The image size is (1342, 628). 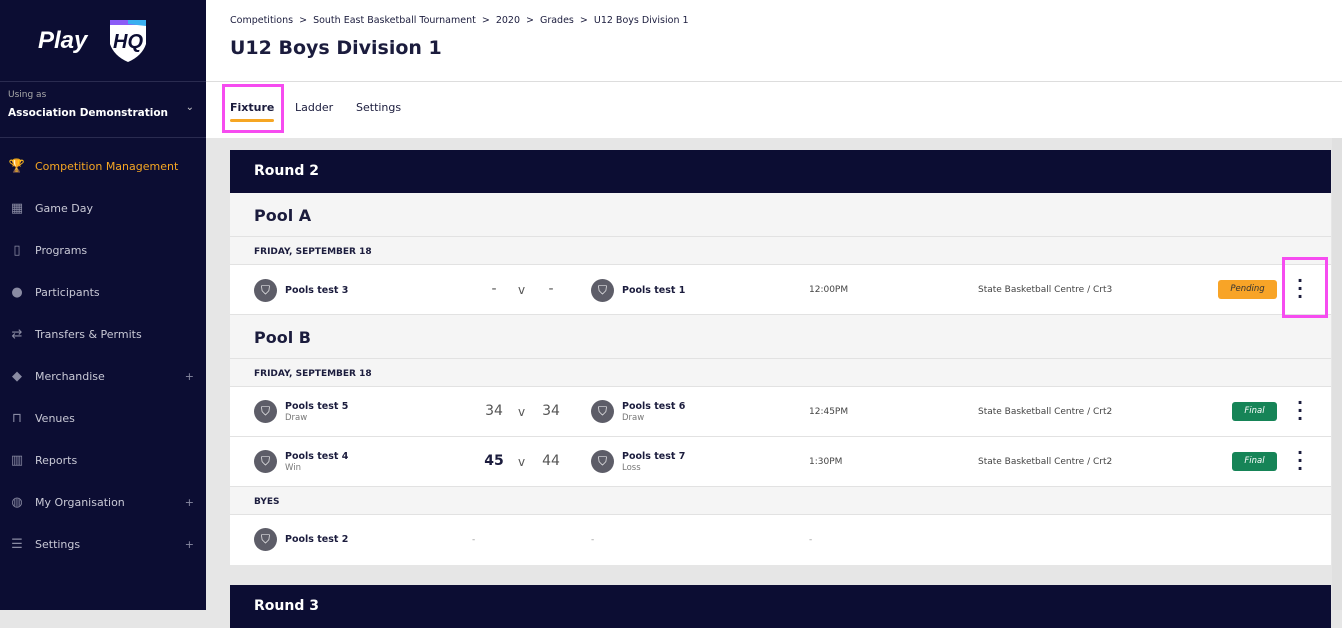 I want to click on away-team: ⛉ Pools test 6 Draw, so click(x=638, y=411).